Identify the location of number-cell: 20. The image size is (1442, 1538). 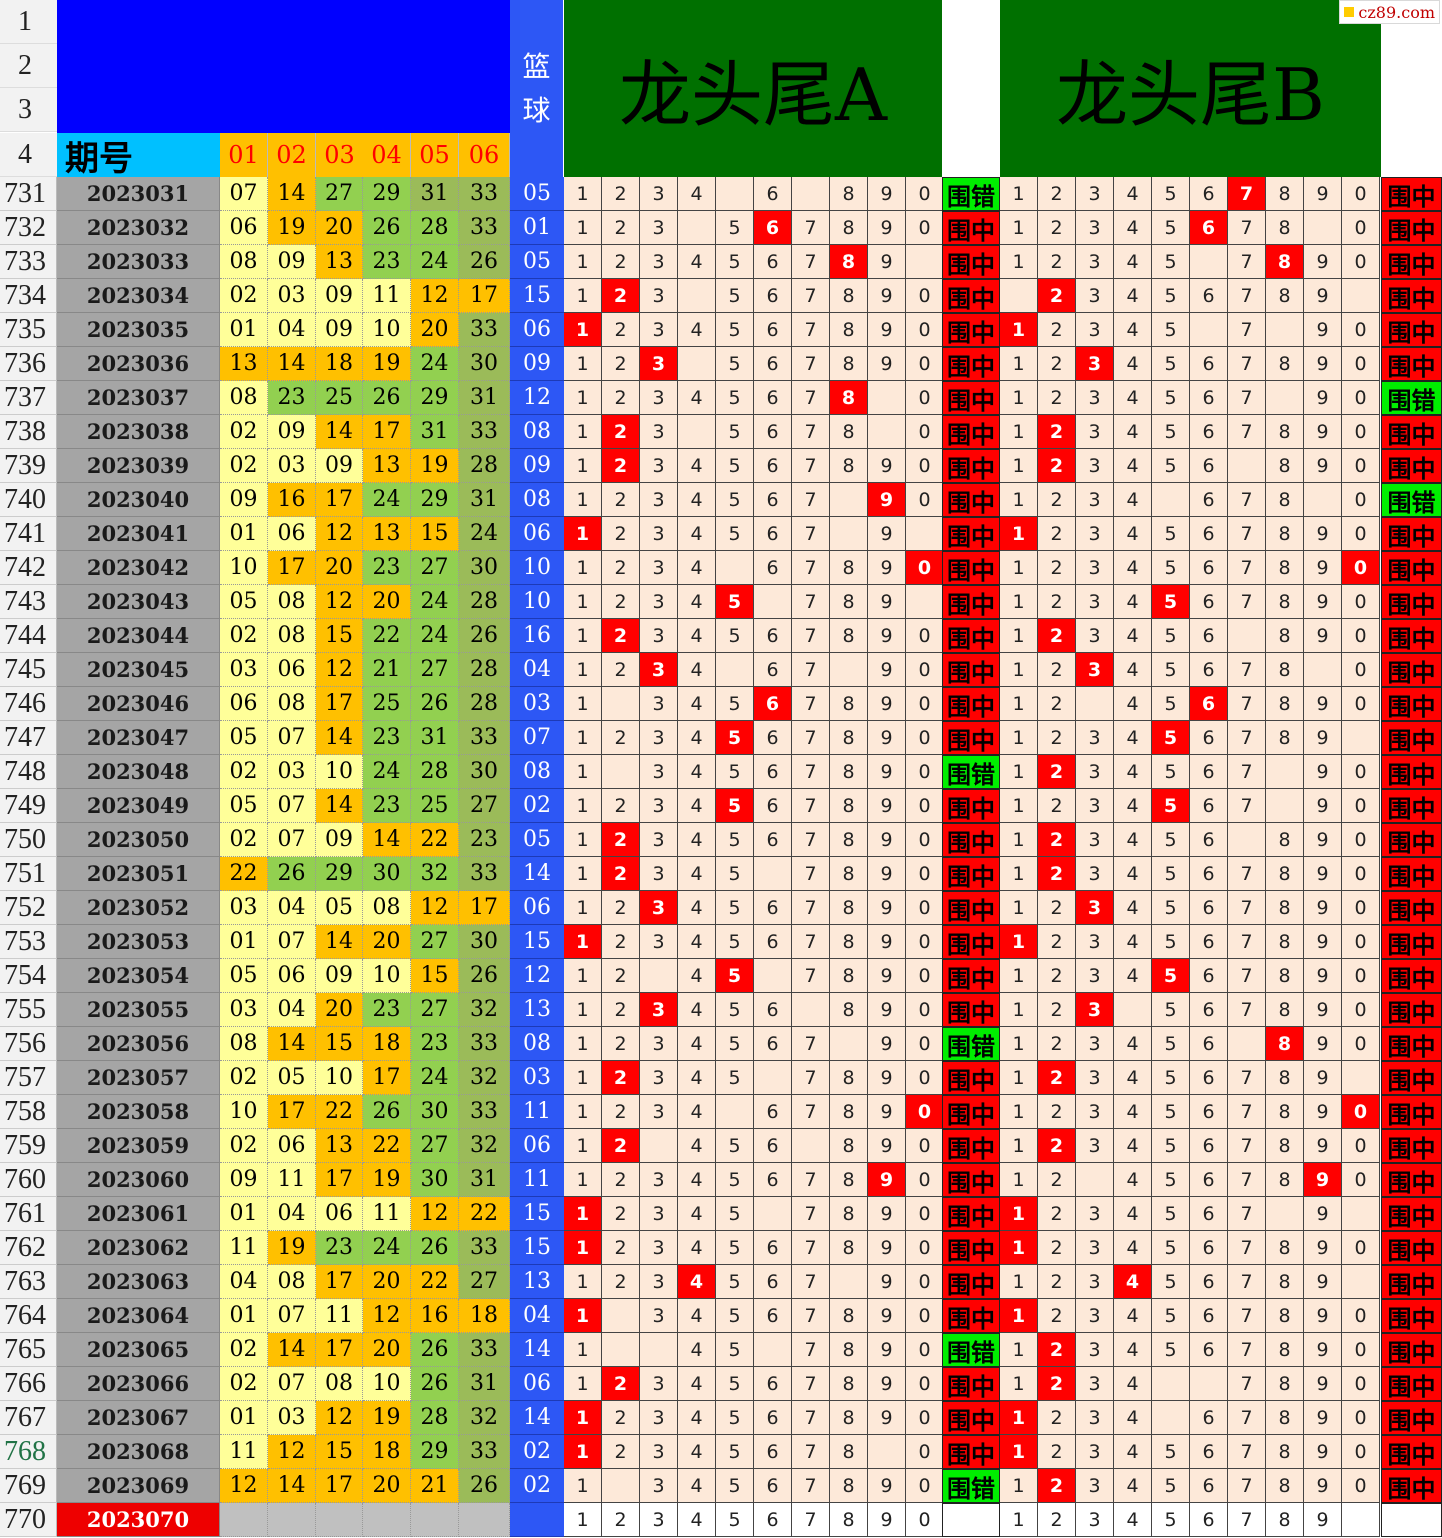
(387, 602).